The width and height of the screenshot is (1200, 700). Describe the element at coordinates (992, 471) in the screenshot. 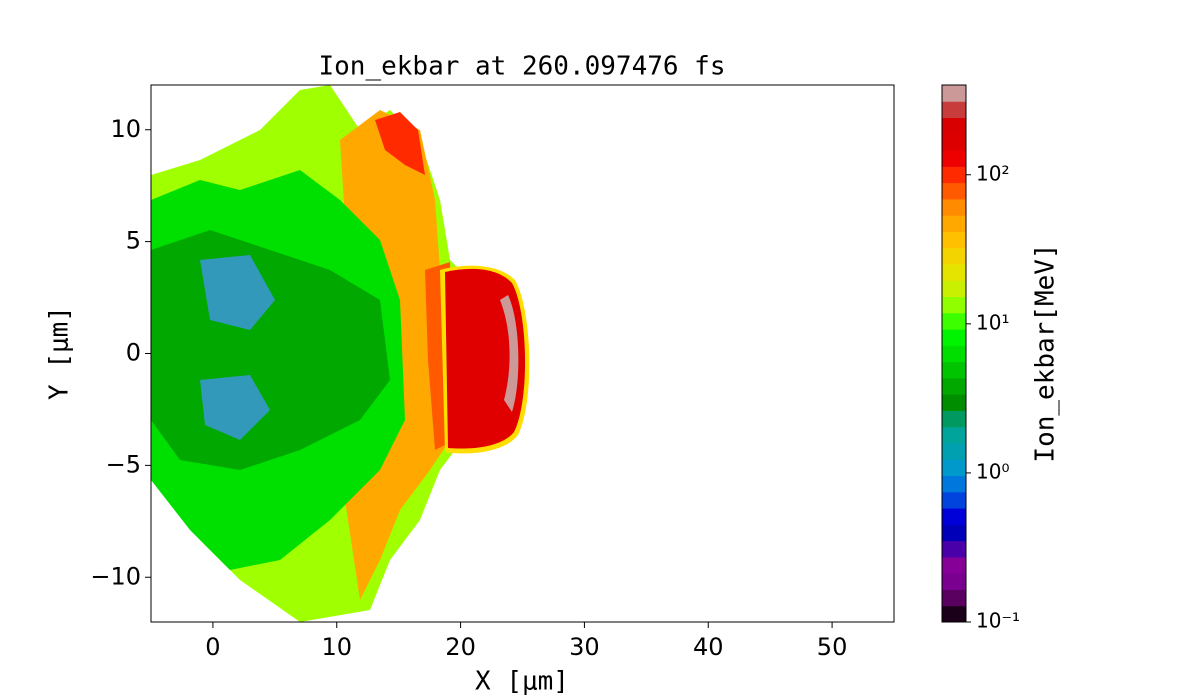

I see `colorbar-tick-label: 10⁰` at that location.